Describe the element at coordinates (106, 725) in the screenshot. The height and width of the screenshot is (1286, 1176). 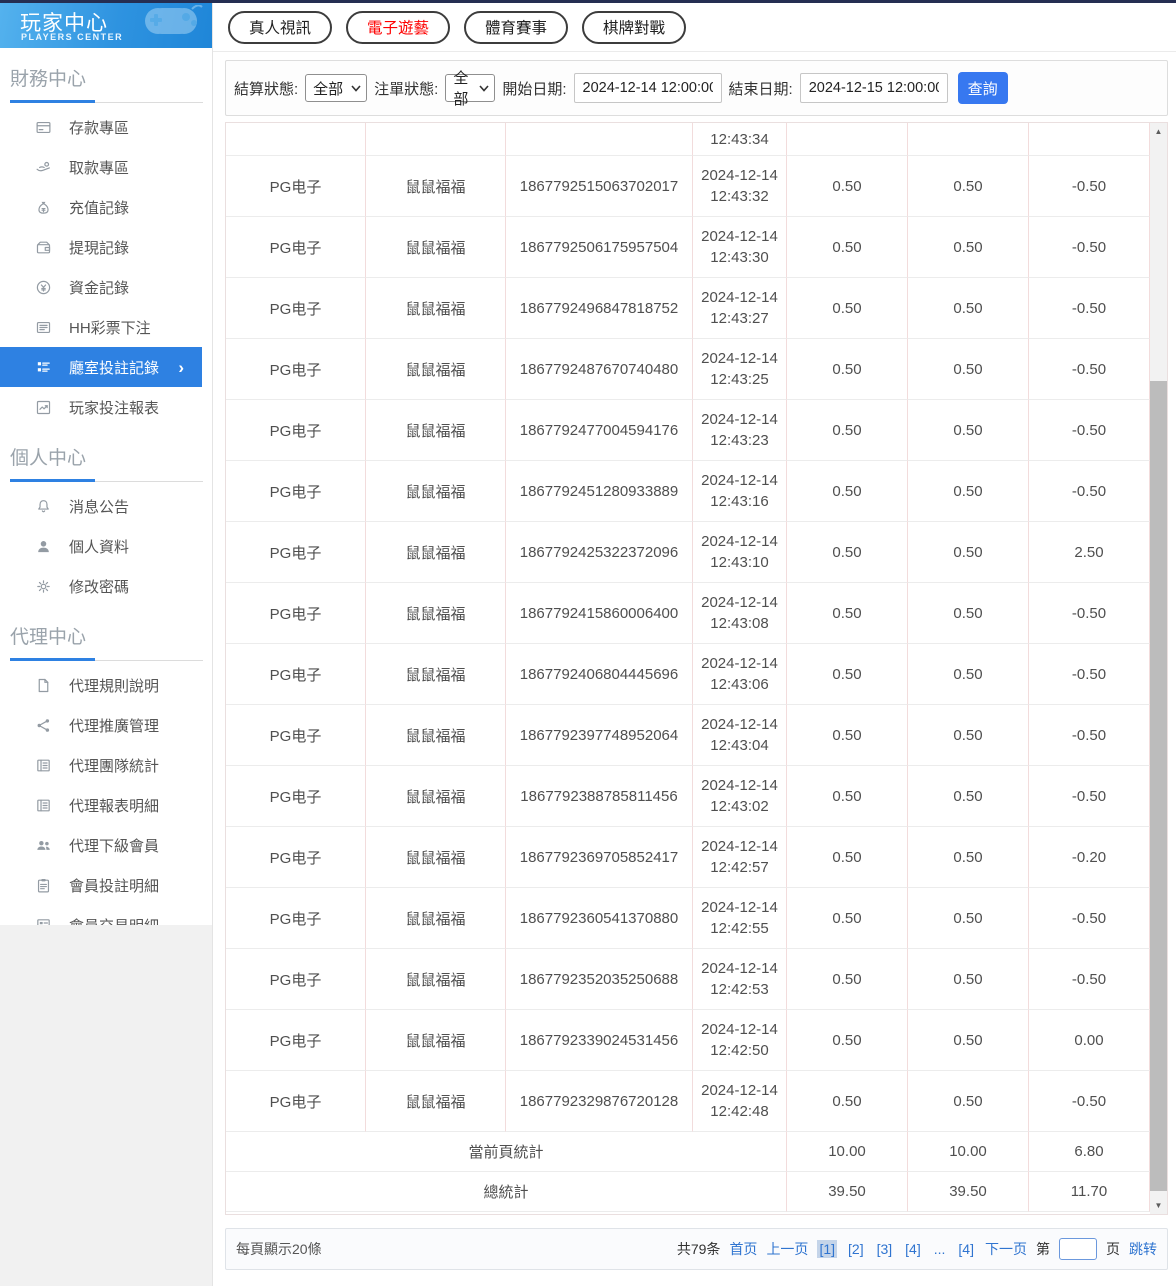
I see `sidebar-item: 代理推廣管理` at that location.